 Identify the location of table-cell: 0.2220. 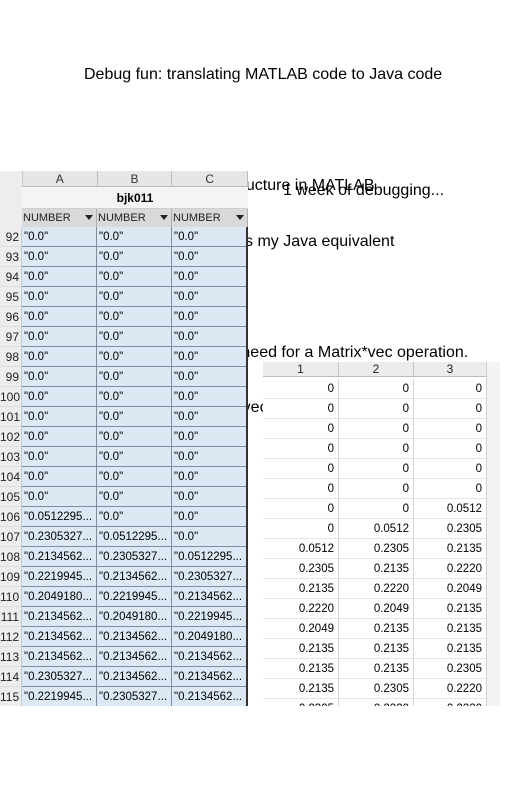
(376, 589).